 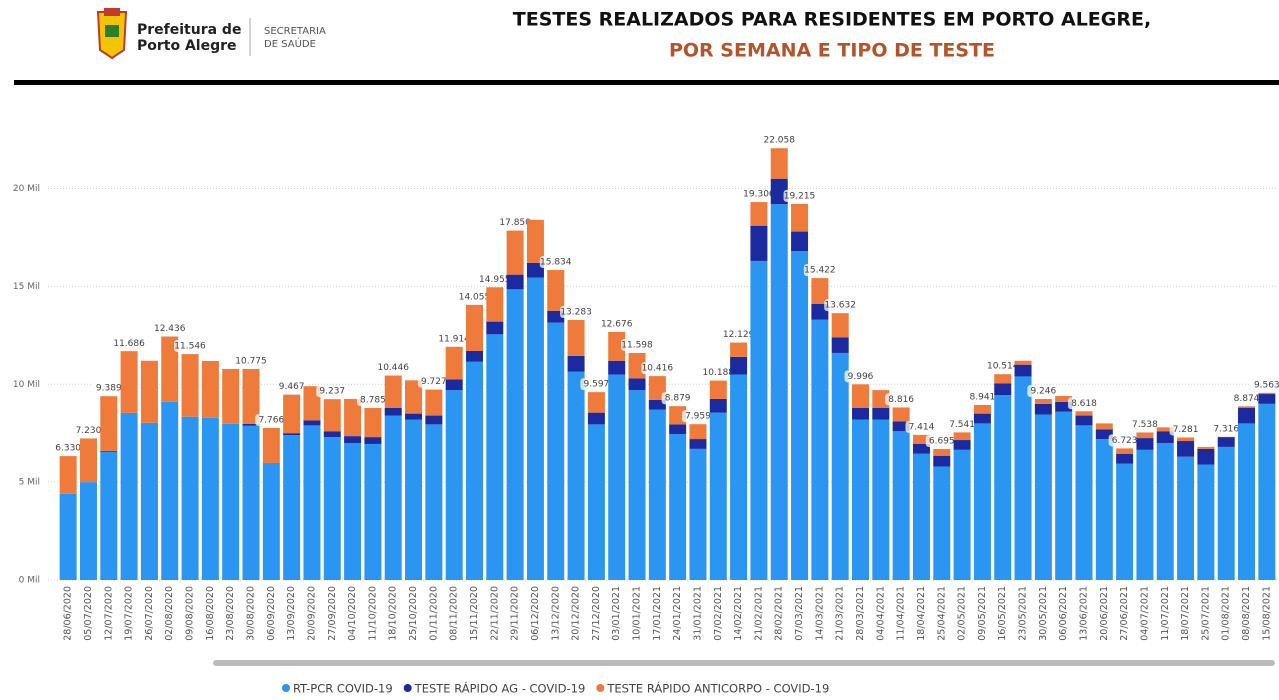 What do you see at coordinates (494, 613) in the screenshot?
I see `x-tick-label: 22/11/2020` at bounding box center [494, 613].